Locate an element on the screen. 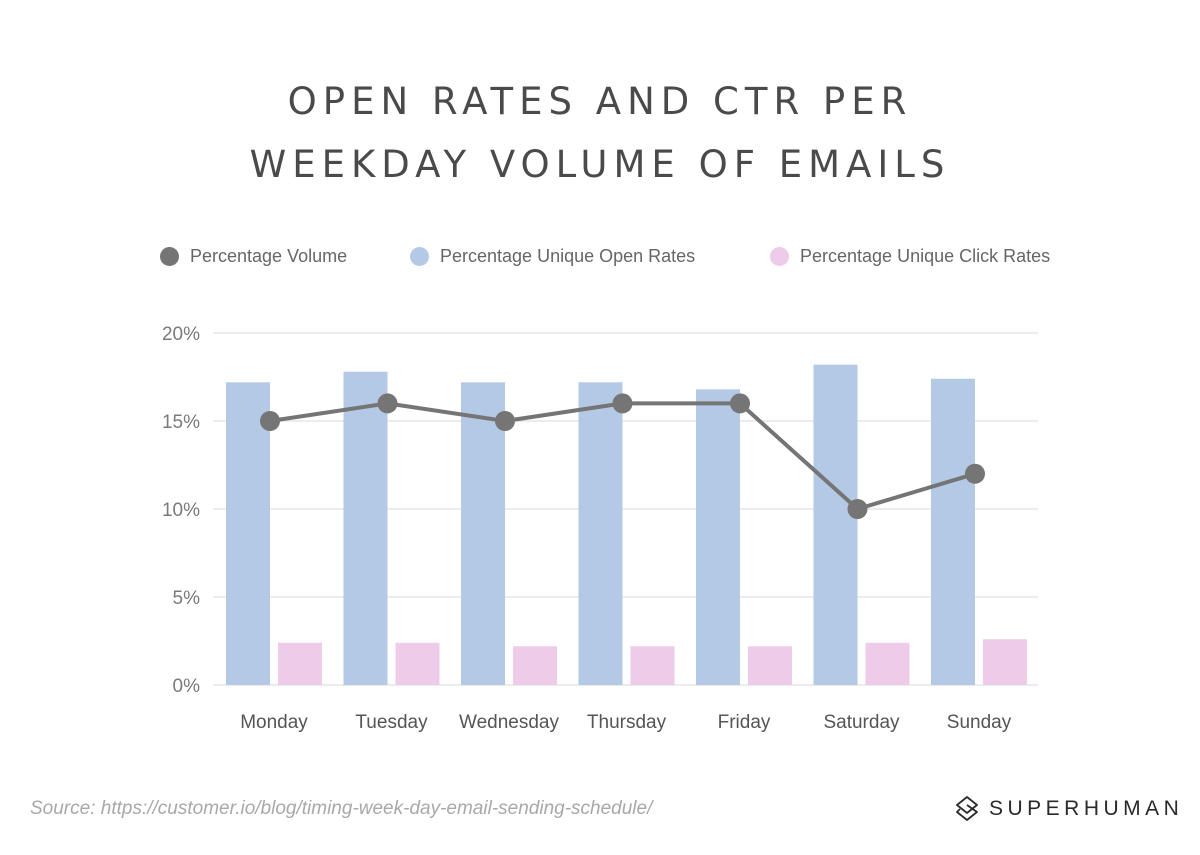  chart-title-line-2: WEEKDAY VOLUME OF EMAILS is located at coordinates (600, 164).